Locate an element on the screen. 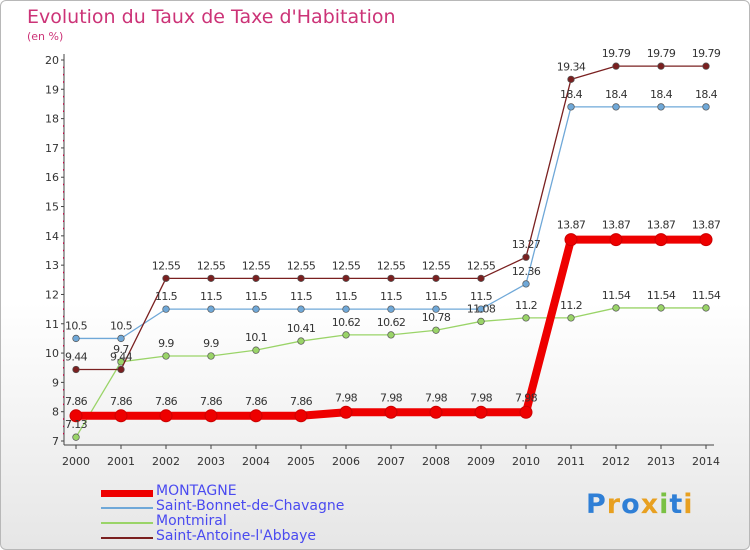 The height and width of the screenshot is (550, 750). brand-letter: i is located at coordinates (688, 504).